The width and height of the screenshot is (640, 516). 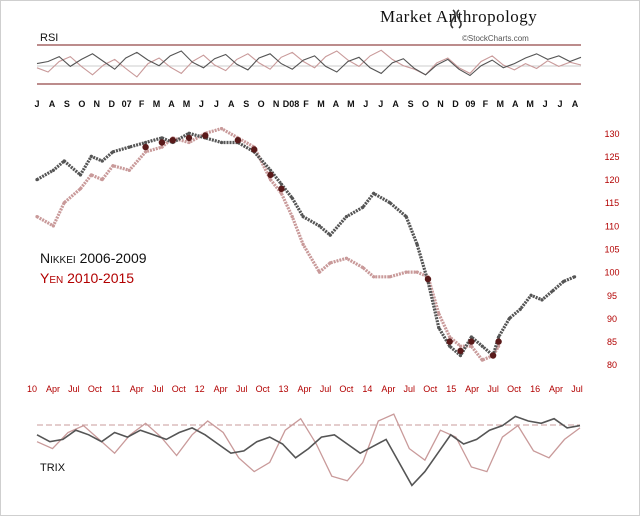 What do you see at coordinates (87, 278) in the screenshot?
I see `legend-yen: Yen 2010-2015` at bounding box center [87, 278].